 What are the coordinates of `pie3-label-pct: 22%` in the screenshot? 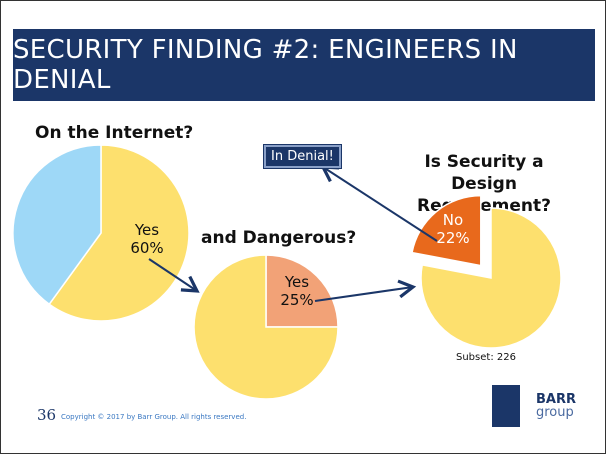 It's located at (452, 238).